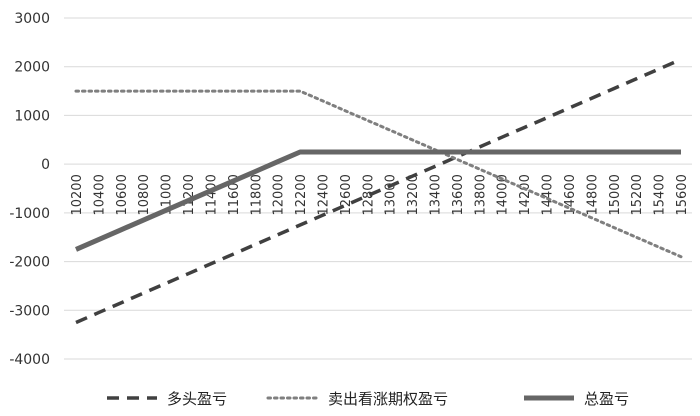  What do you see at coordinates (660, 194) in the screenshot?
I see `x-tick-label: 15400` at bounding box center [660, 194].